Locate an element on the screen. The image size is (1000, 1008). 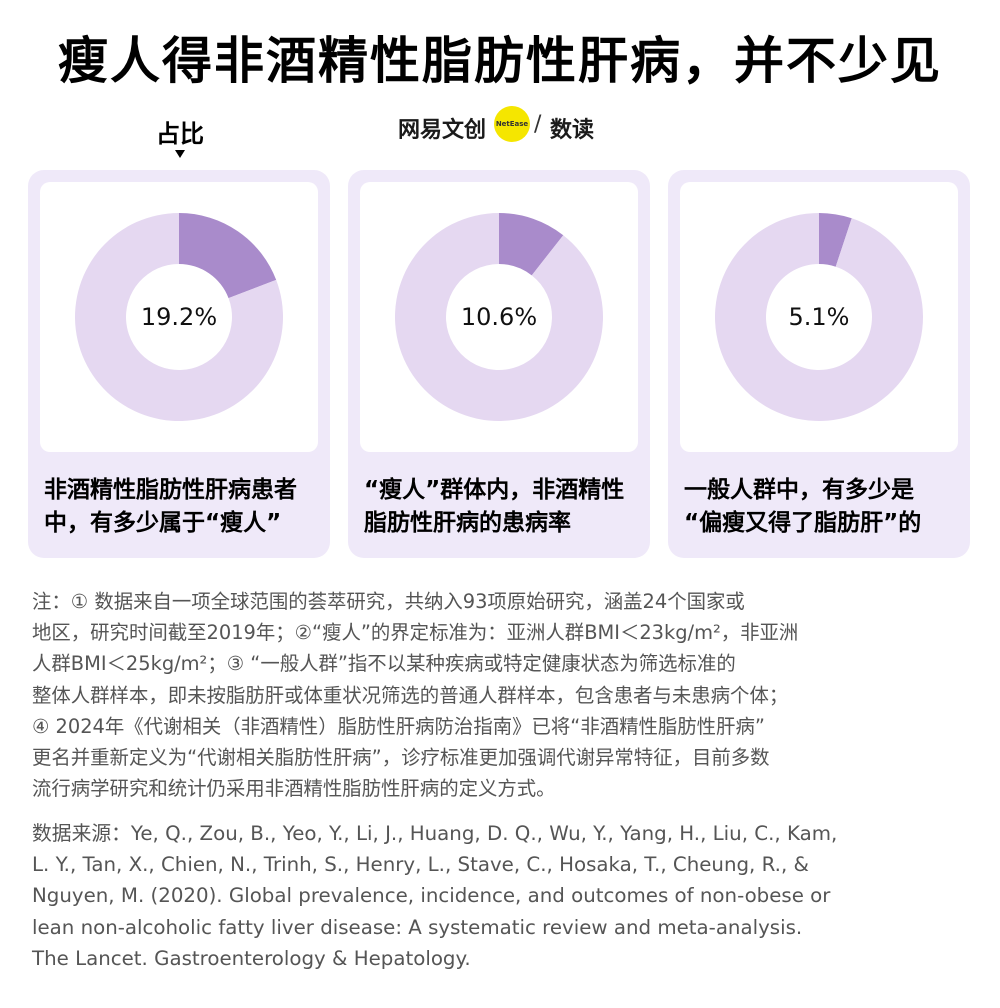
donut-value-label-1: 19.2% is located at coordinates (179, 317).